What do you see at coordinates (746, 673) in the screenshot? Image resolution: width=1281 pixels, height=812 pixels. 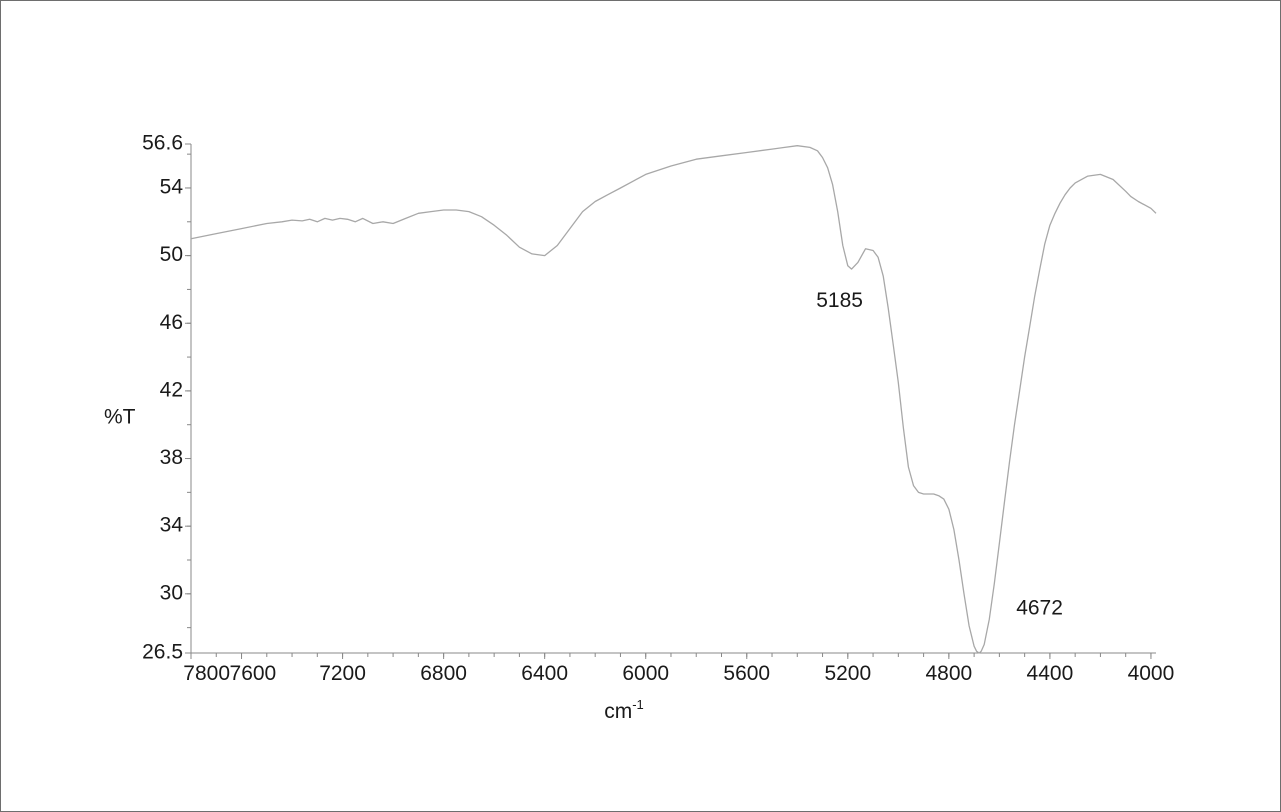 I see `x-tick-label: 5600` at bounding box center [746, 673].